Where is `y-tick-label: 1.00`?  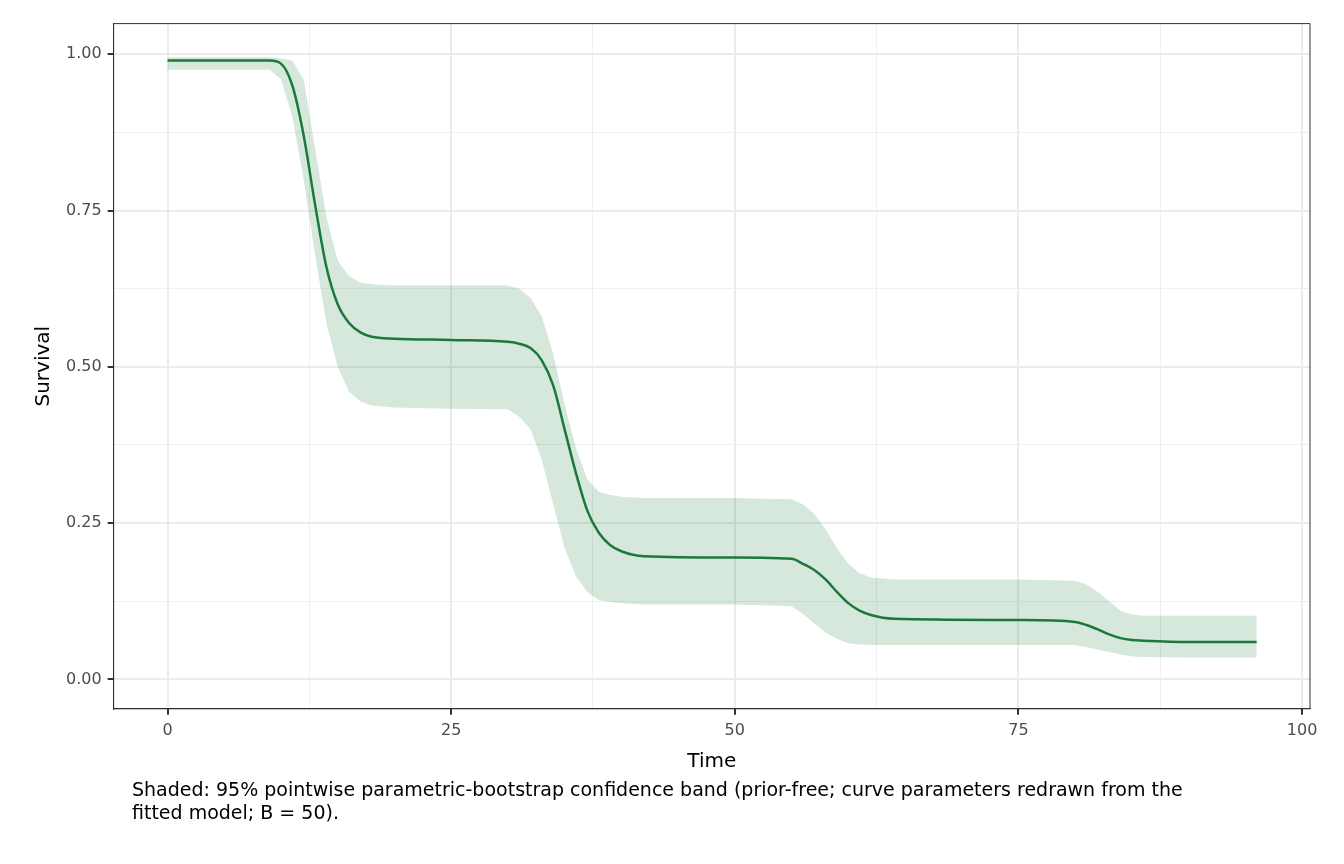 y-tick-label: 1.00 is located at coordinates (84, 53).